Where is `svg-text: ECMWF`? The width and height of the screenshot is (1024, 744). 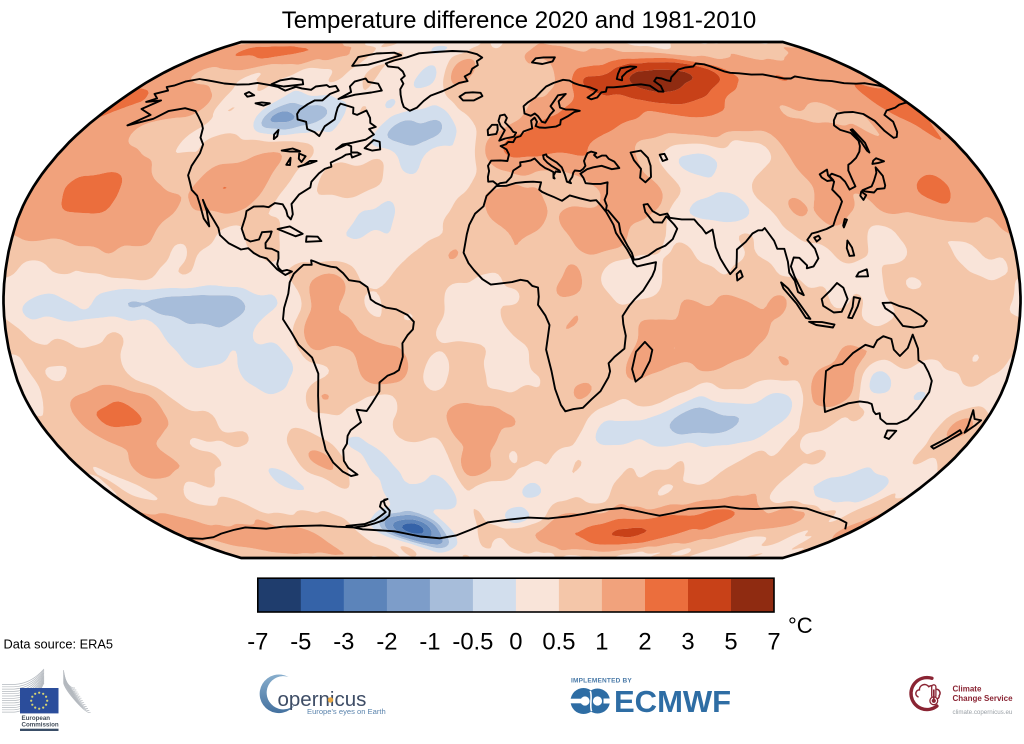 svg-text: ECMWF is located at coordinates (672, 701).